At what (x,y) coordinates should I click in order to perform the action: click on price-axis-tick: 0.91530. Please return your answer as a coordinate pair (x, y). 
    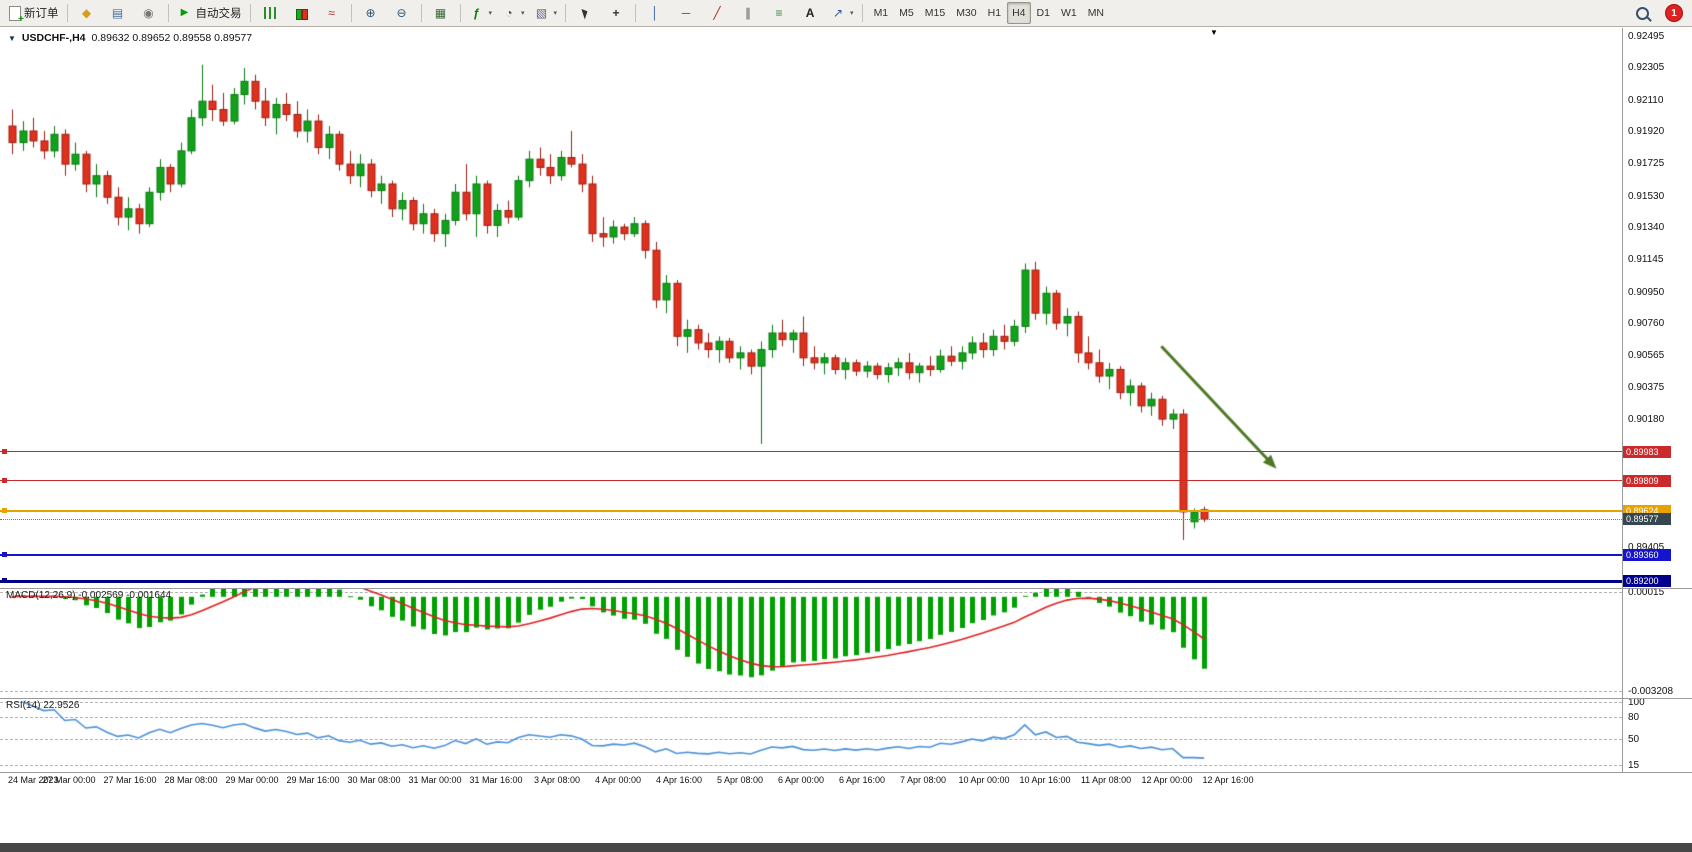
    Looking at the image, I should click on (1646, 196).